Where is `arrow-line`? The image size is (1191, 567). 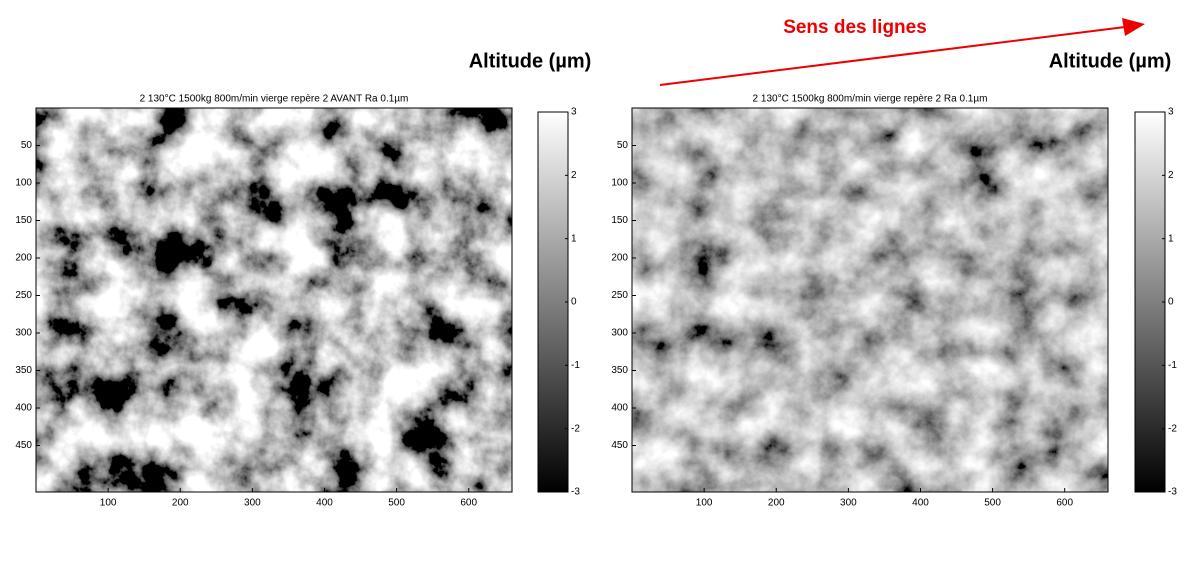 arrow-line is located at coordinates (892, 56).